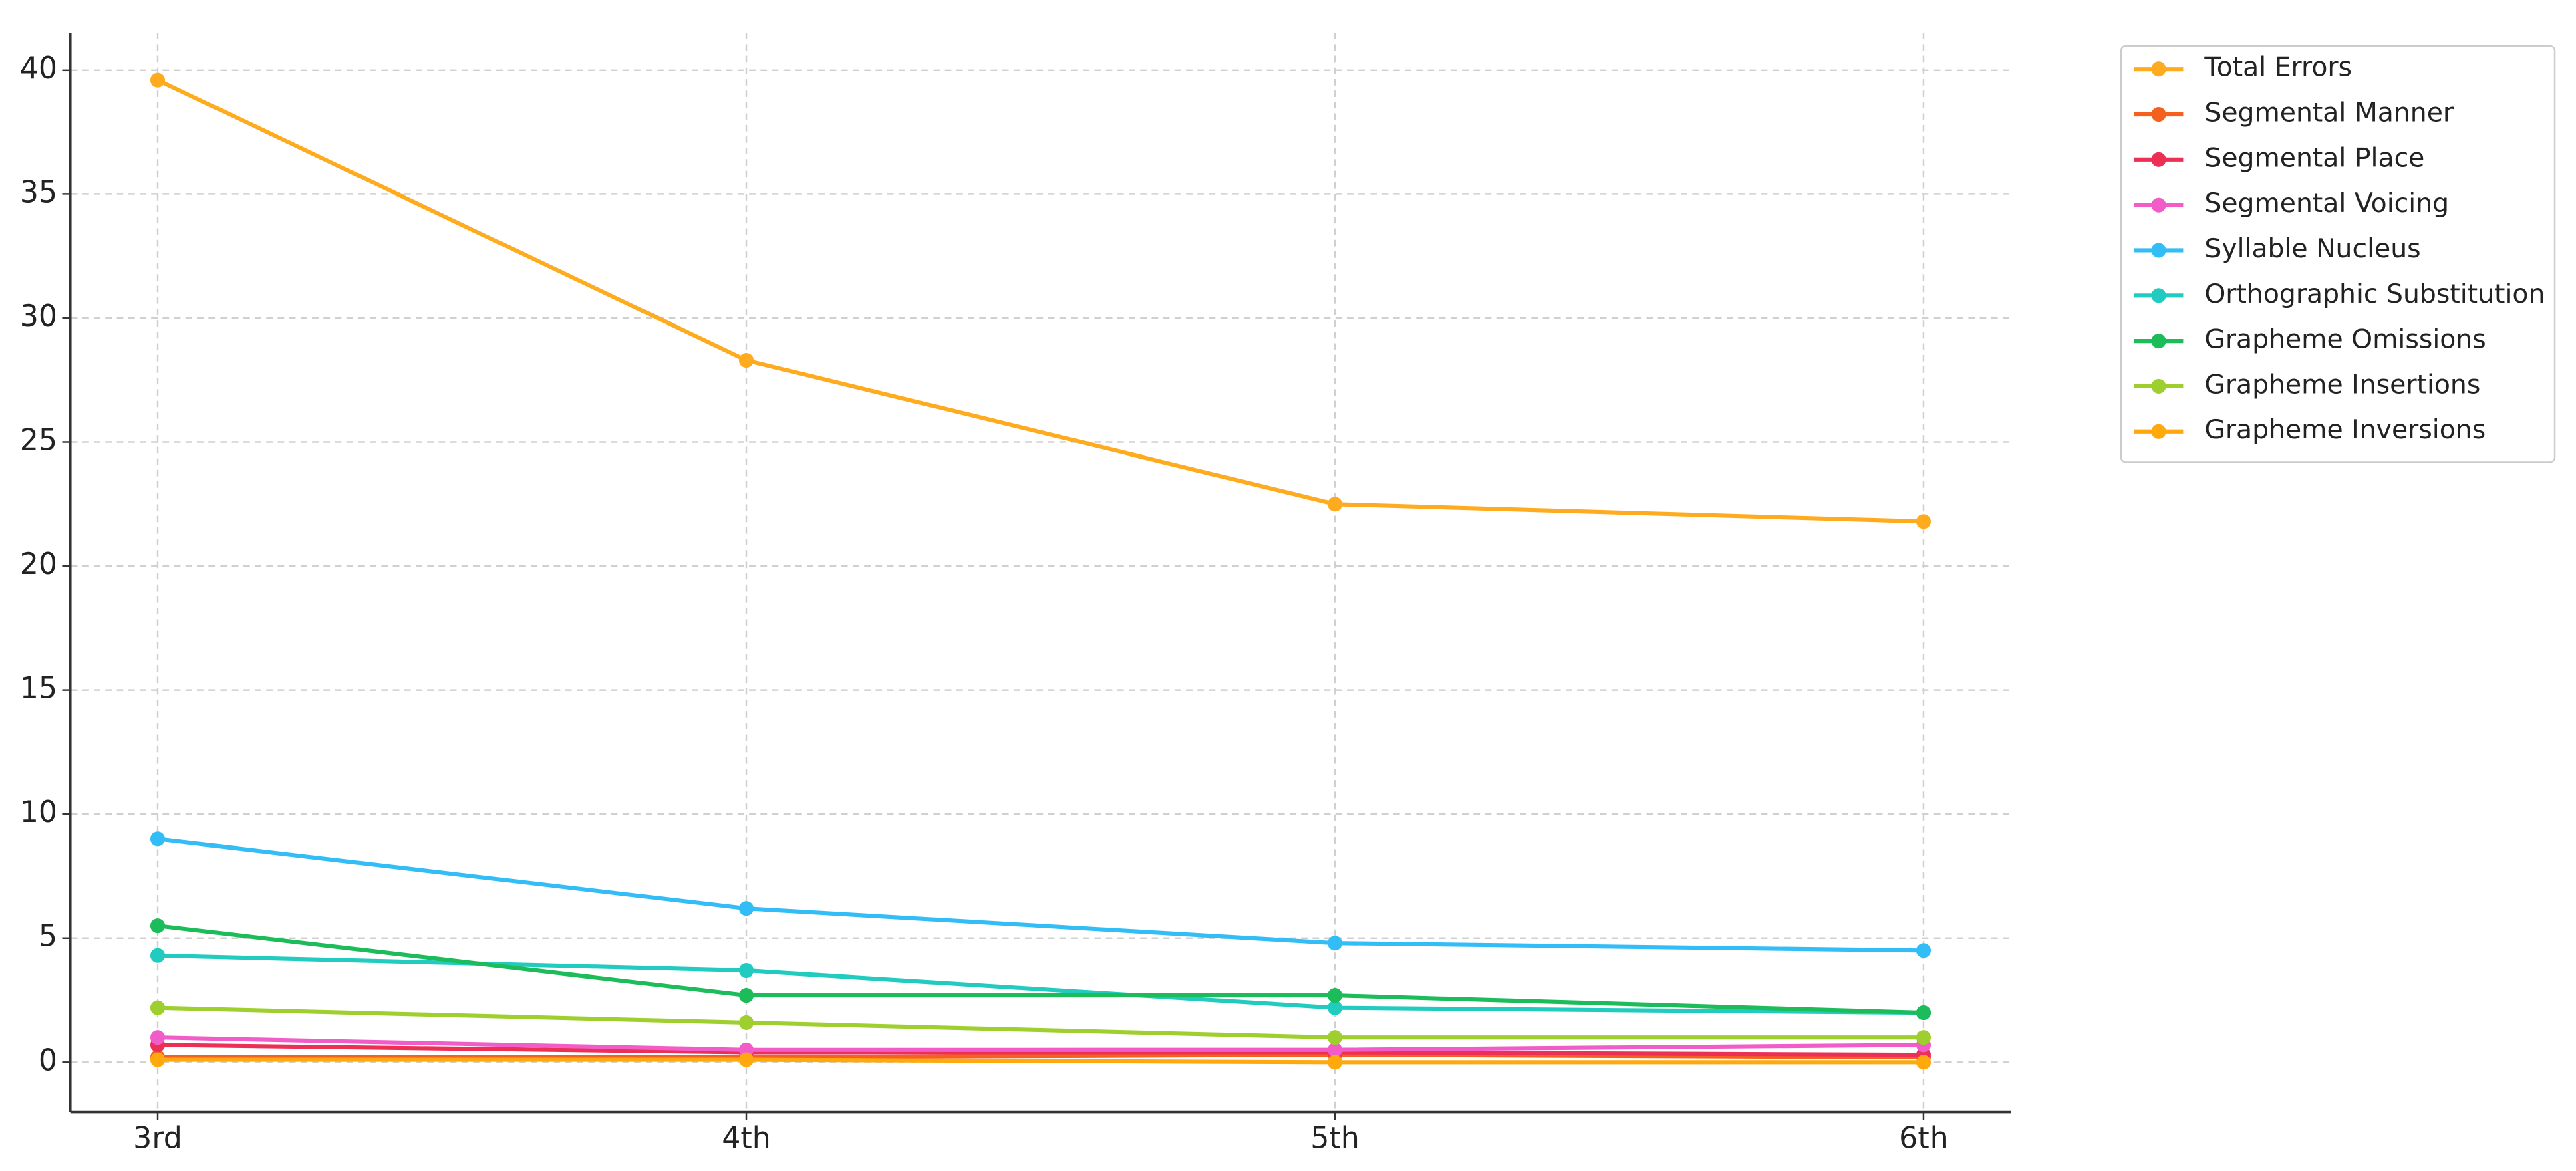 The height and width of the screenshot is (1171, 2576). What do you see at coordinates (38, 192) in the screenshot?
I see `y-tick-label: 35` at bounding box center [38, 192].